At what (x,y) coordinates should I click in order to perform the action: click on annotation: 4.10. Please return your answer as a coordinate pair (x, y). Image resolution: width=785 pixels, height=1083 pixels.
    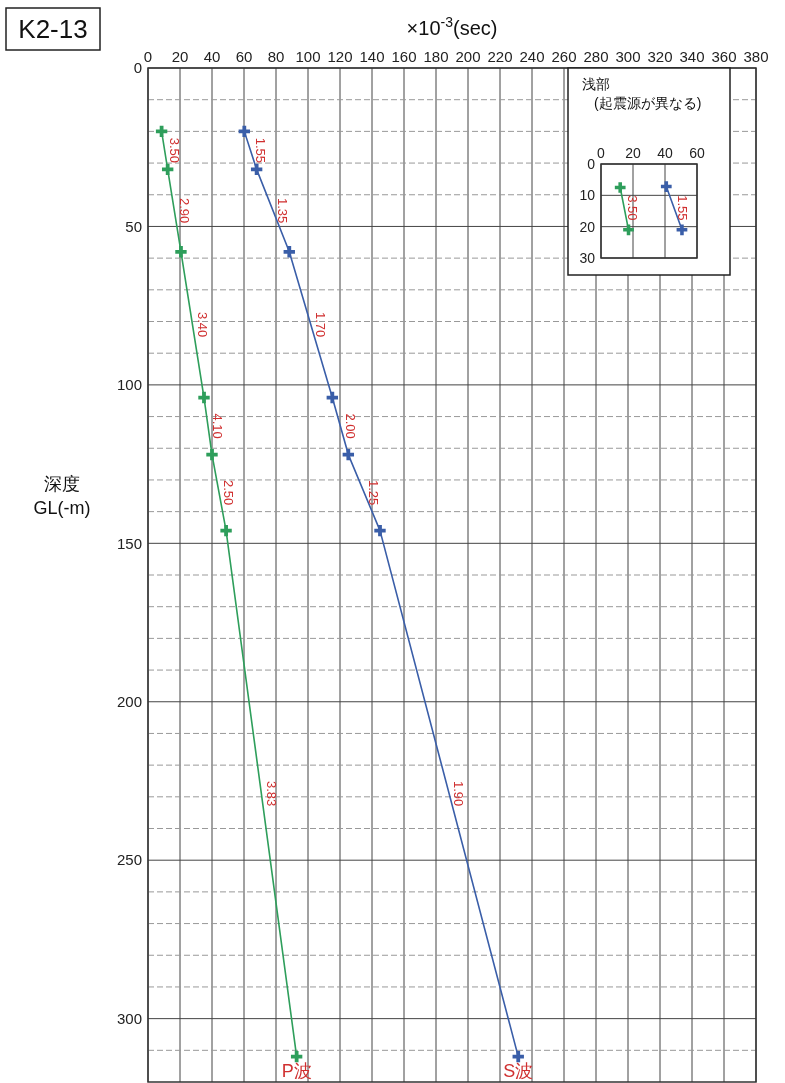
    Looking at the image, I should click on (218, 426).